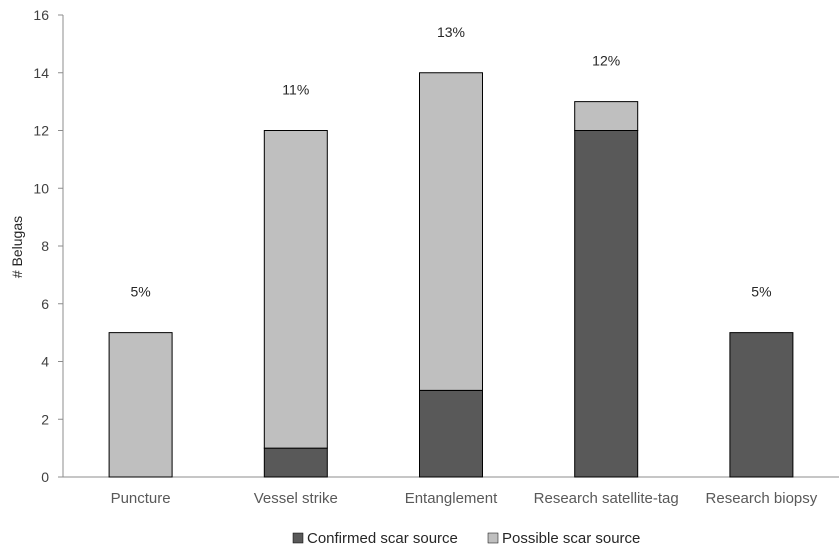 This screenshot has height=554, width=839. Describe the element at coordinates (45, 419) in the screenshot. I see `y-tick-label: 2` at that location.